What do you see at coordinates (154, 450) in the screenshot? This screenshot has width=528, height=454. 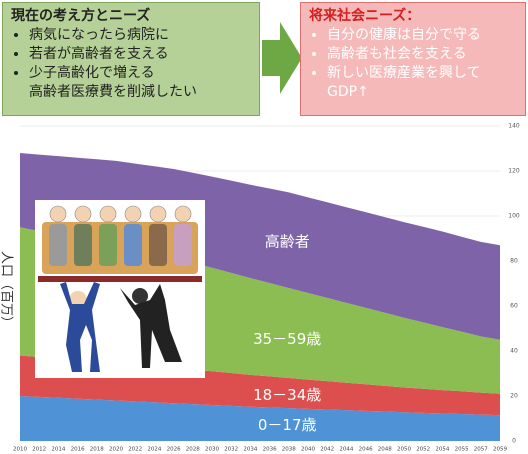 I see `x-tick-label: 2024` at bounding box center [154, 450].